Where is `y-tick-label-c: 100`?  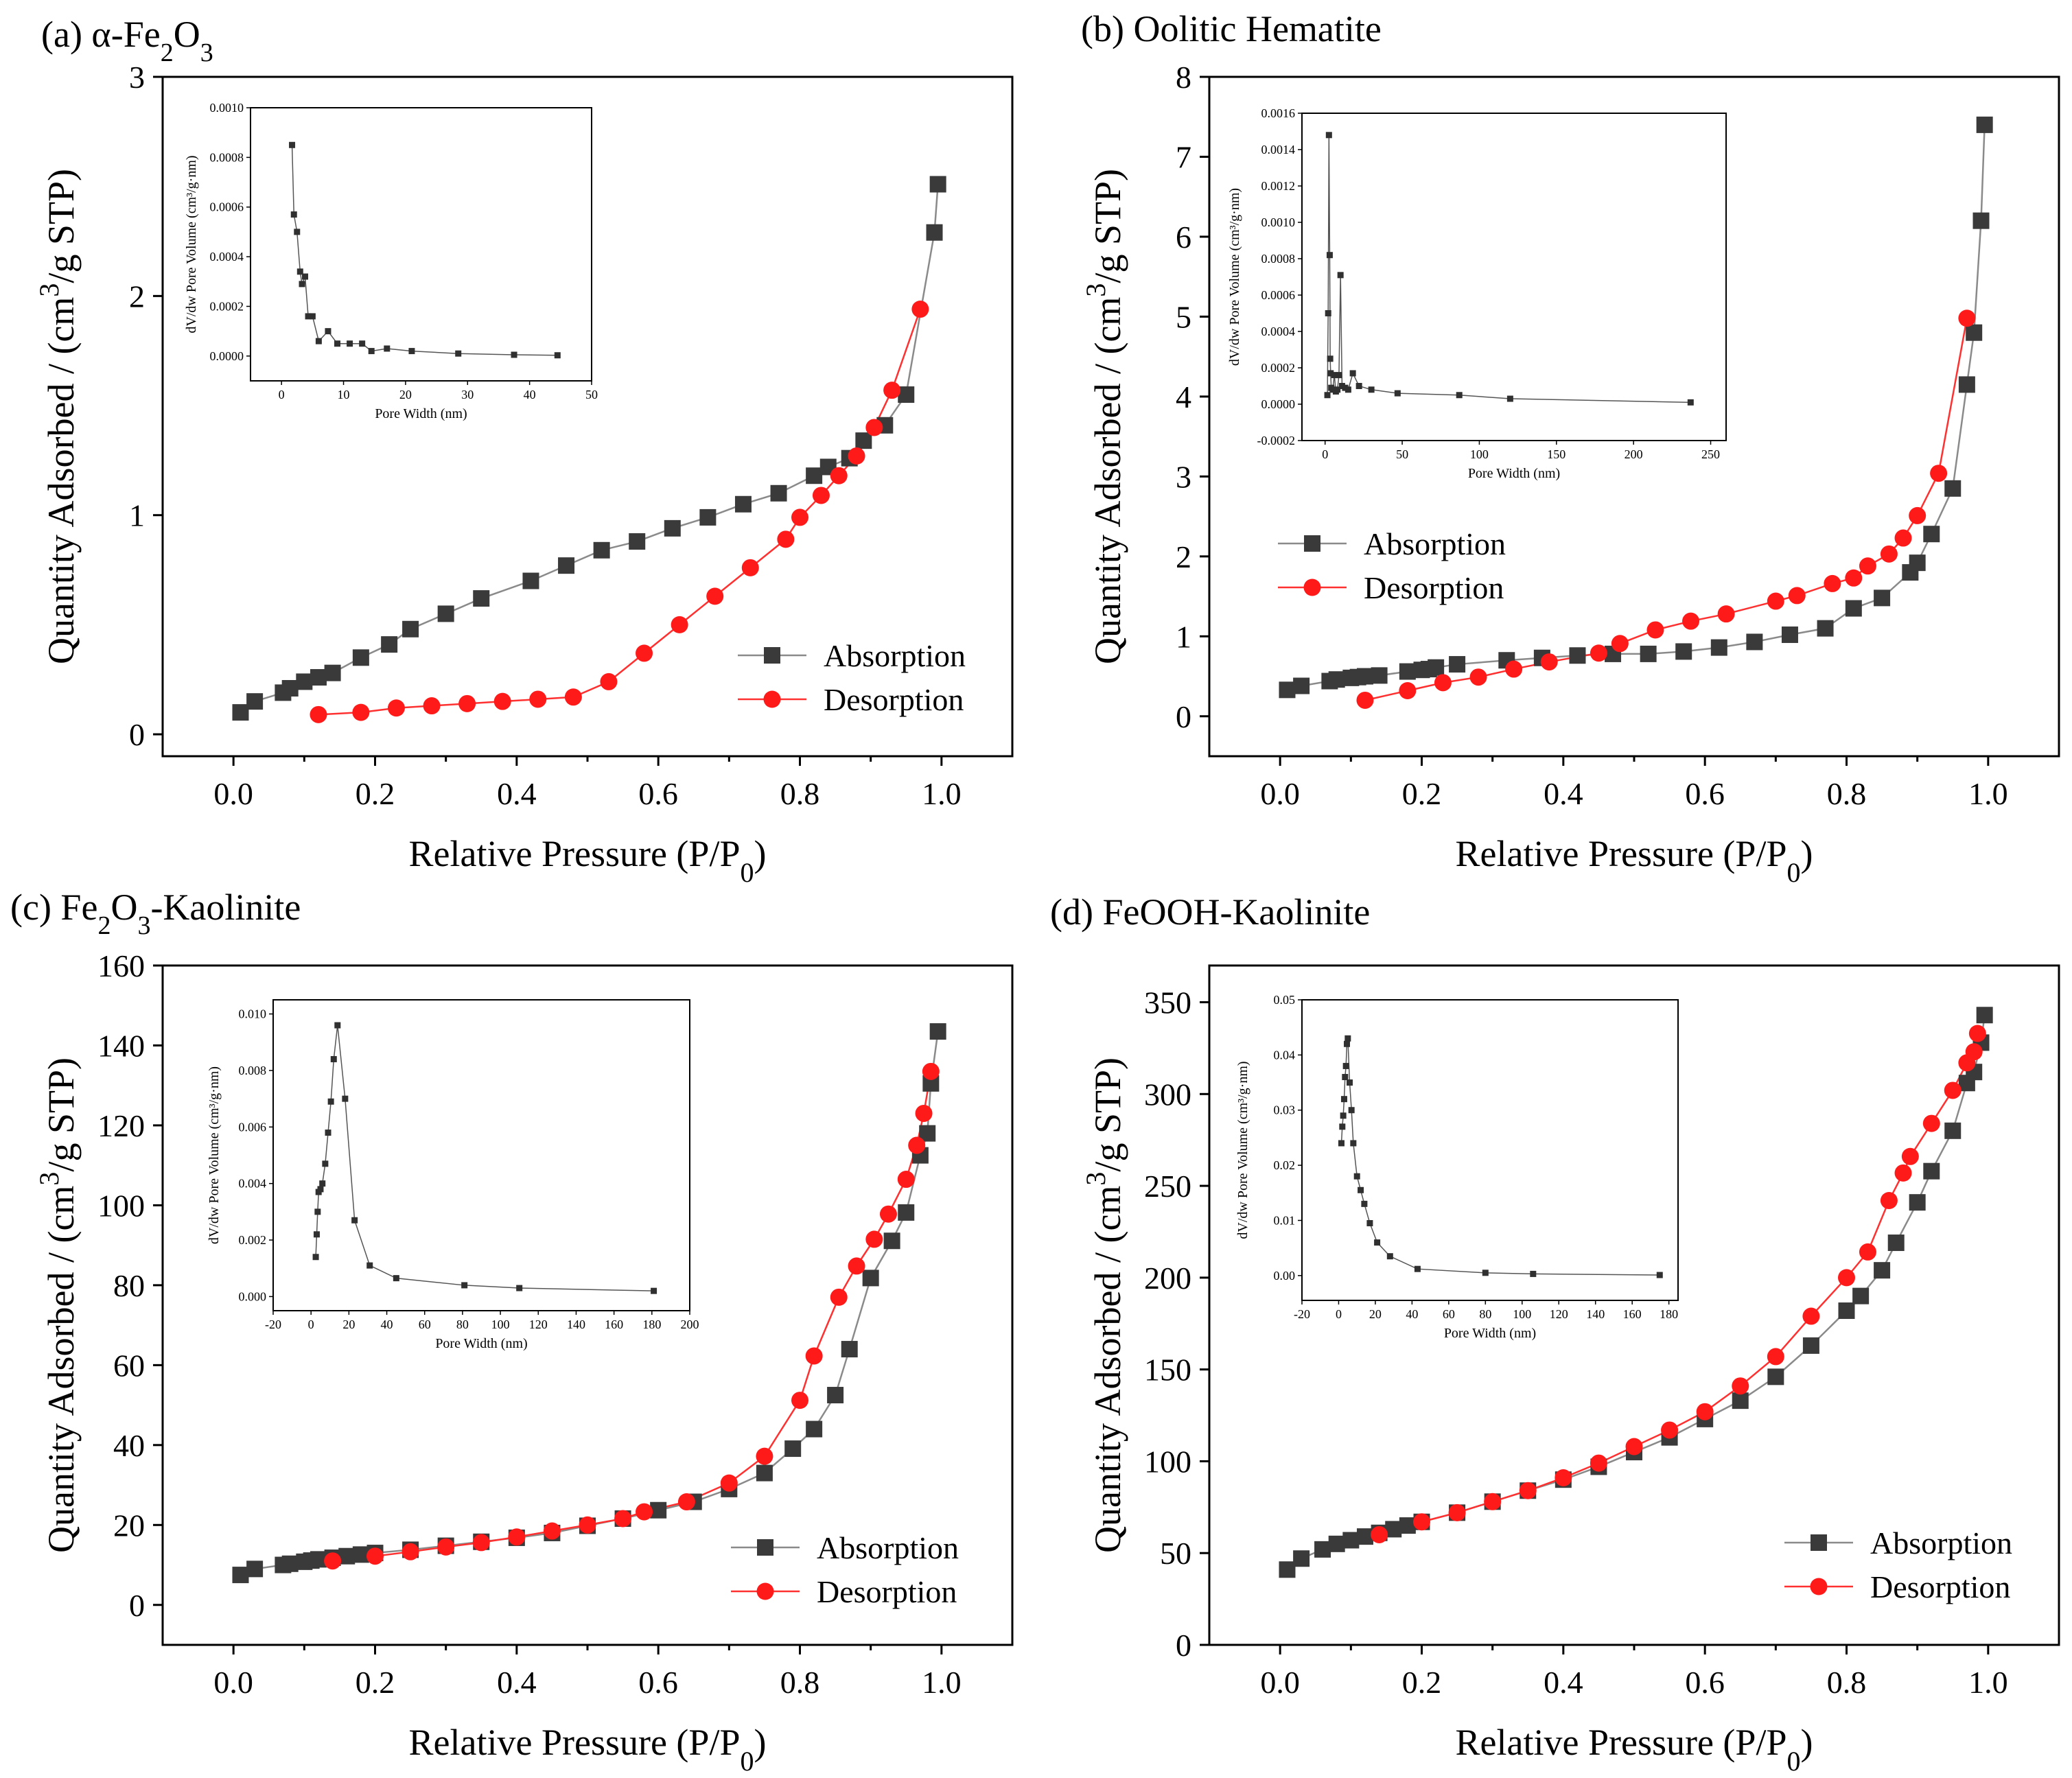 y-tick-label-c: 100 is located at coordinates (121, 1205).